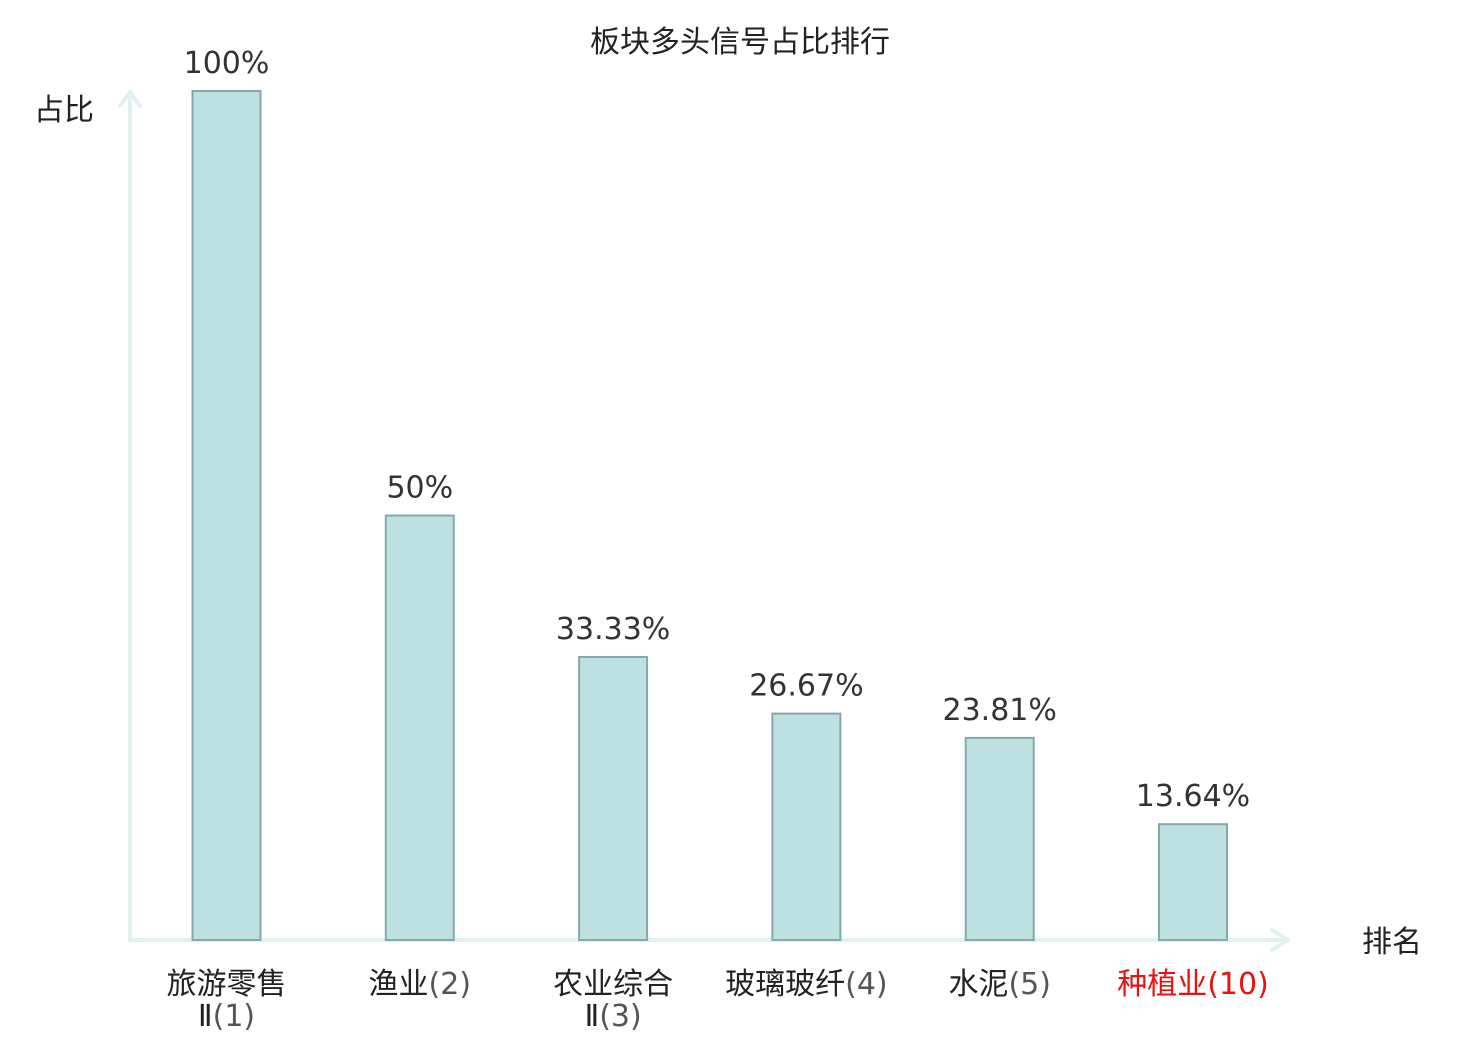 The width and height of the screenshot is (1480, 1040). Describe the element at coordinates (999, 984) in the screenshot. I see `tick-label: 水泥(5)` at that location.